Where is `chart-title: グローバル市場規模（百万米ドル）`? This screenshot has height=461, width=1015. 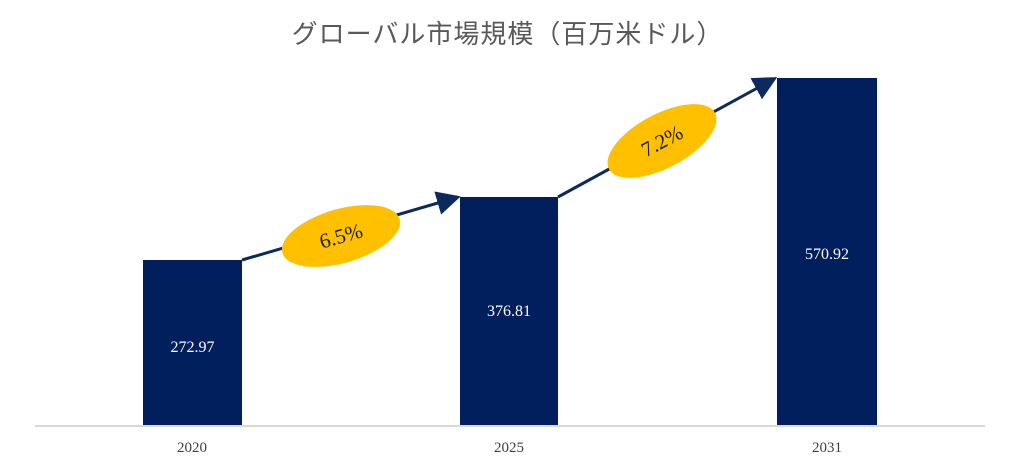
chart-title: グローバル市場規模（百万米ドル） is located at coordinates (507, 34).